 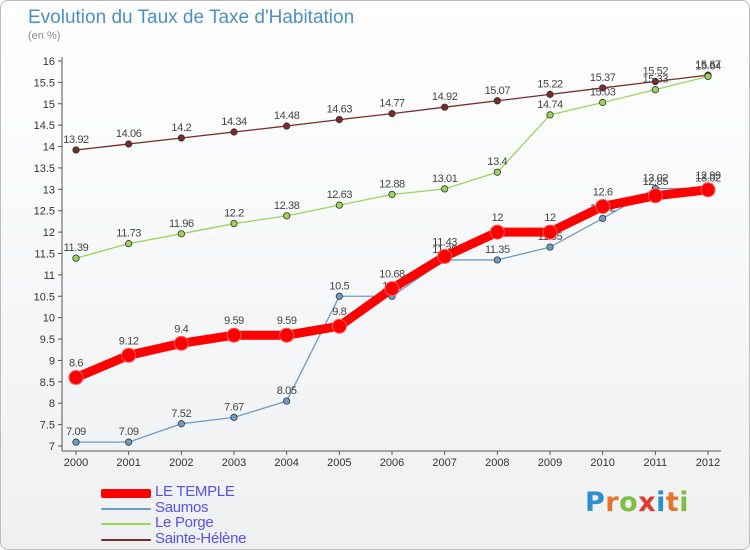 I want to click on data-label: 12, so click(x=498, y=218).